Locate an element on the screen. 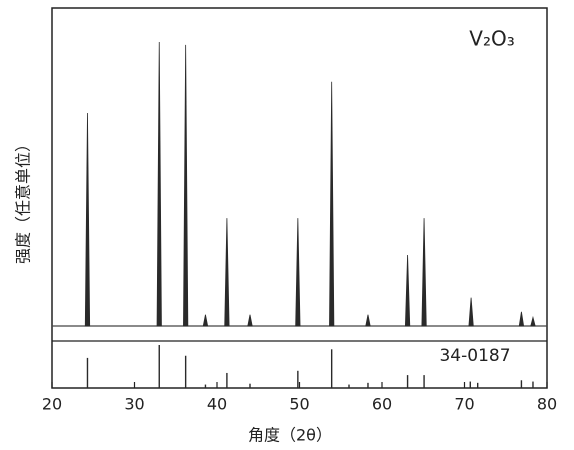 Image resolution: width=574 pixels, height=450 pixels. x-tick-label: 40 is located at coordinates (217, 404).